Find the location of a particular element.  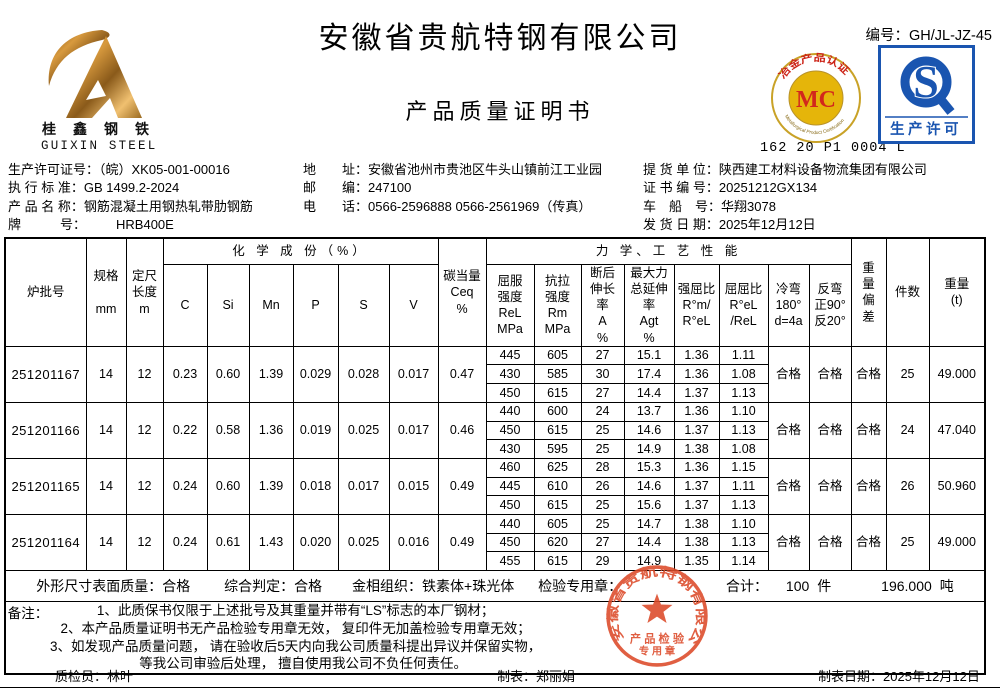

cell-elongation: 24 is located at coordinates (602, 411).